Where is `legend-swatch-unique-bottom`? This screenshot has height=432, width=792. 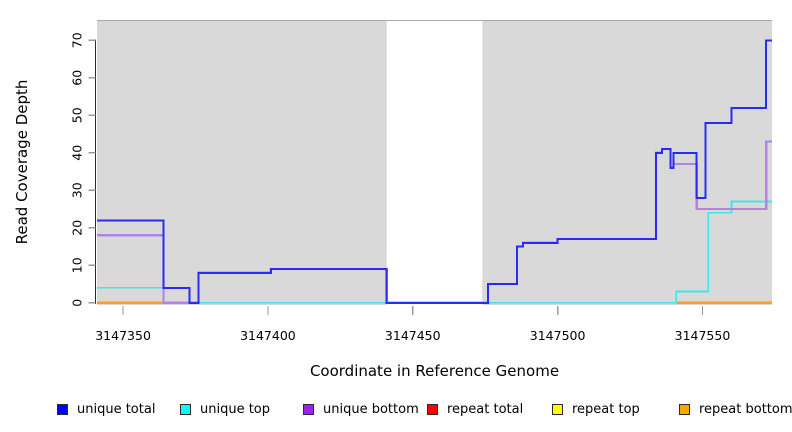 legend-swatch-unique-bottom is located at coordinates (308, 409).